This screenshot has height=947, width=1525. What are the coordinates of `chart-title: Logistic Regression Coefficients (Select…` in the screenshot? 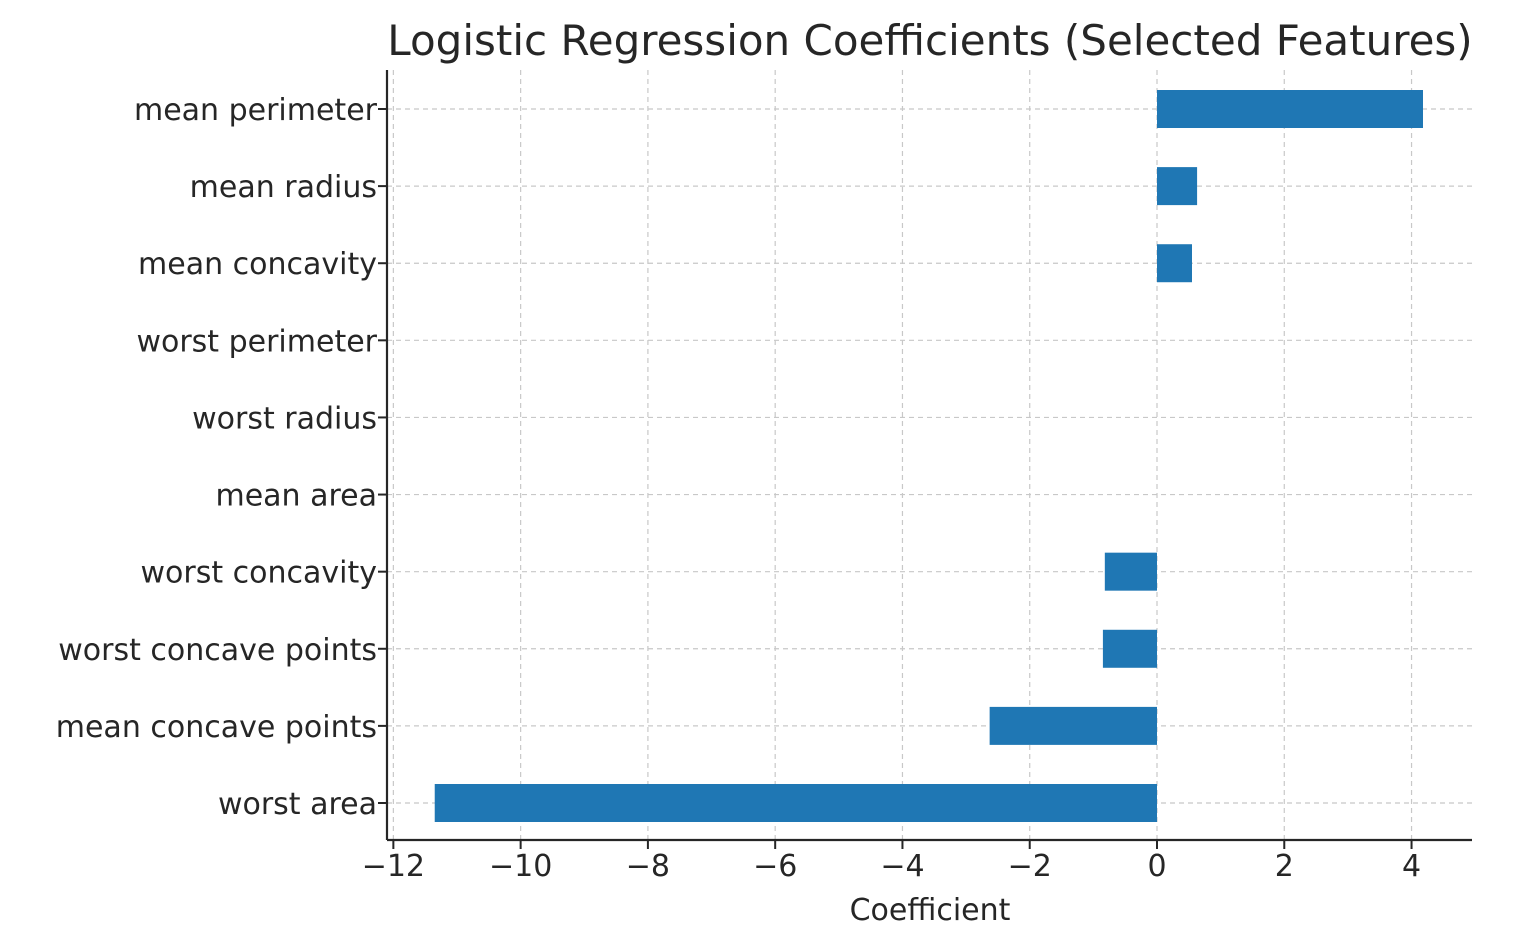 It's located at (929, 40).